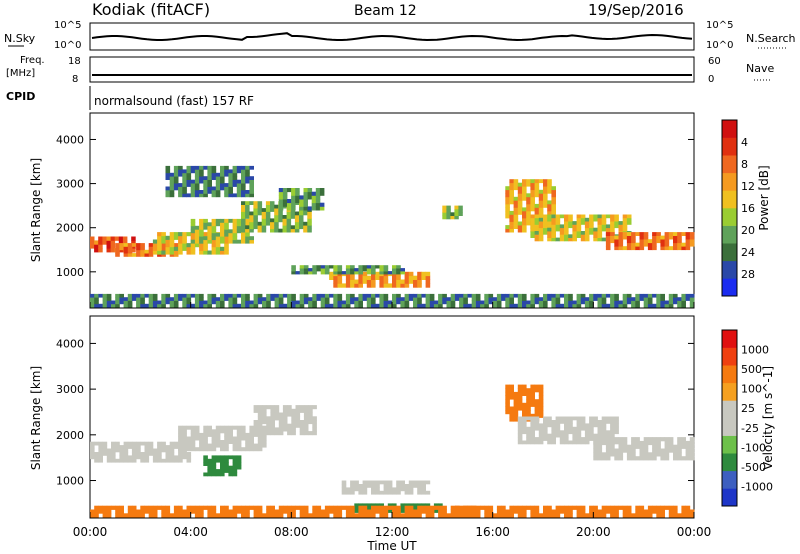  Describe the element at coordinates (768, 418) in the screenshot. I see `velocity-colorbar-label: Velocity [m s^-1]` at that location.